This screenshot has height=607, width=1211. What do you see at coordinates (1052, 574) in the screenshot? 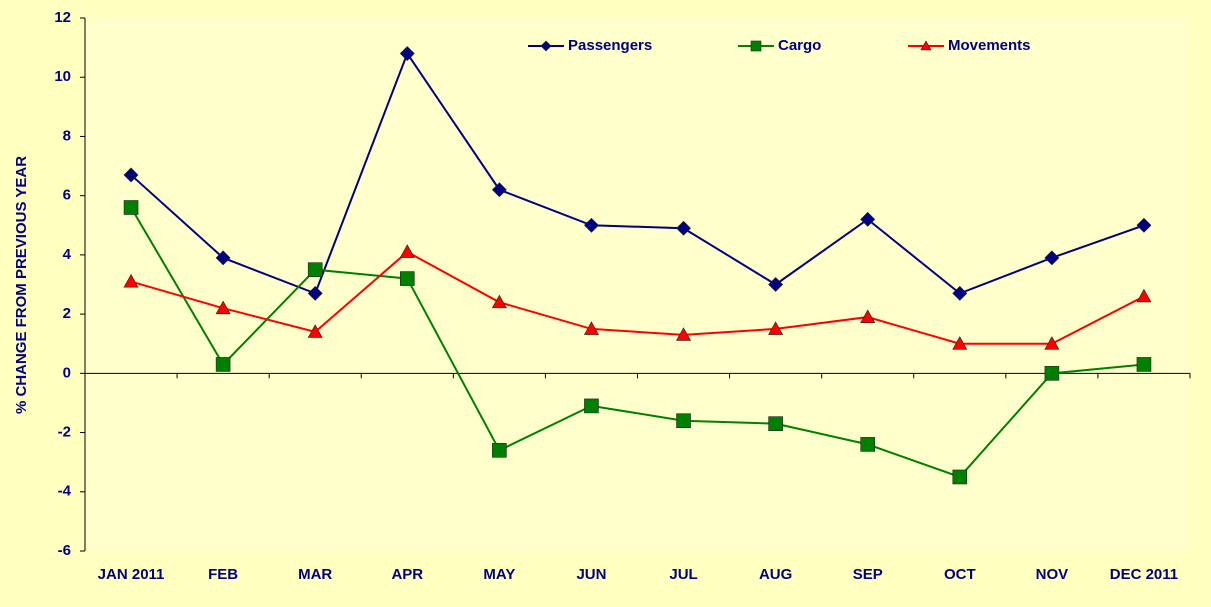
I see `x-tick-label: NOV` at bounding box center [1052, 574].